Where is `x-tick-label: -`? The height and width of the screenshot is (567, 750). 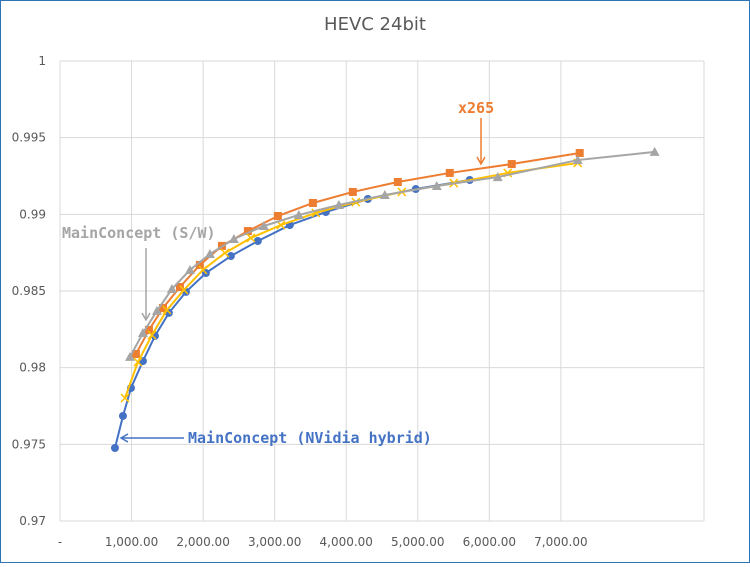 x-tick-label: - is located at coordinates (60, 542).